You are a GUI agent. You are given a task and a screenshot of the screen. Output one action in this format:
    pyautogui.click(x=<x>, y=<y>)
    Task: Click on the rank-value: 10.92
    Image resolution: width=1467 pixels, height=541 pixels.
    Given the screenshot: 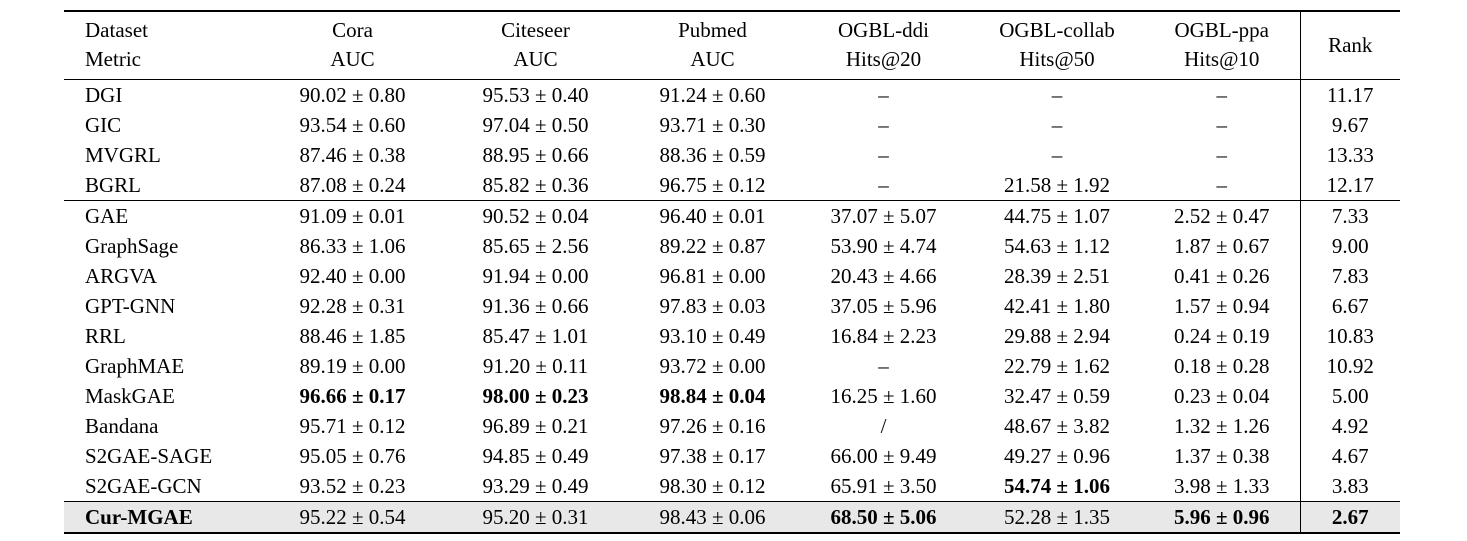 What is the action you would take?
    pyautogui.click(x=1349, y=365)
    